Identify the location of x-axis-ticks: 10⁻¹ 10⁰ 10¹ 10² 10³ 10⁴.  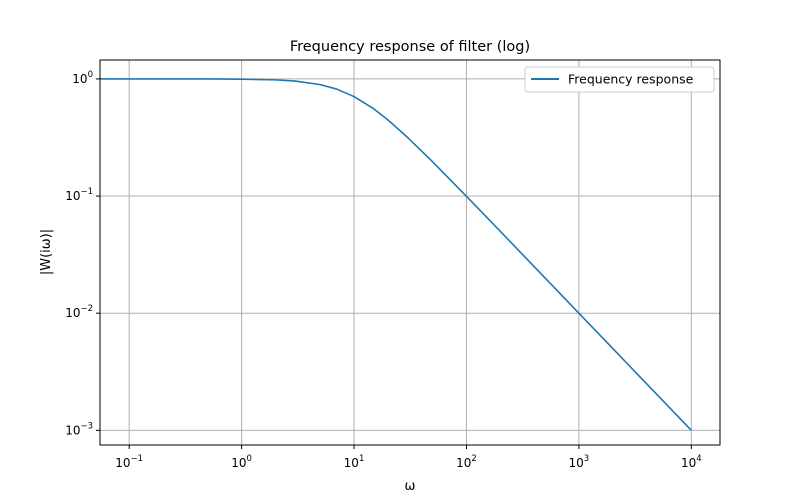
(408, 457).